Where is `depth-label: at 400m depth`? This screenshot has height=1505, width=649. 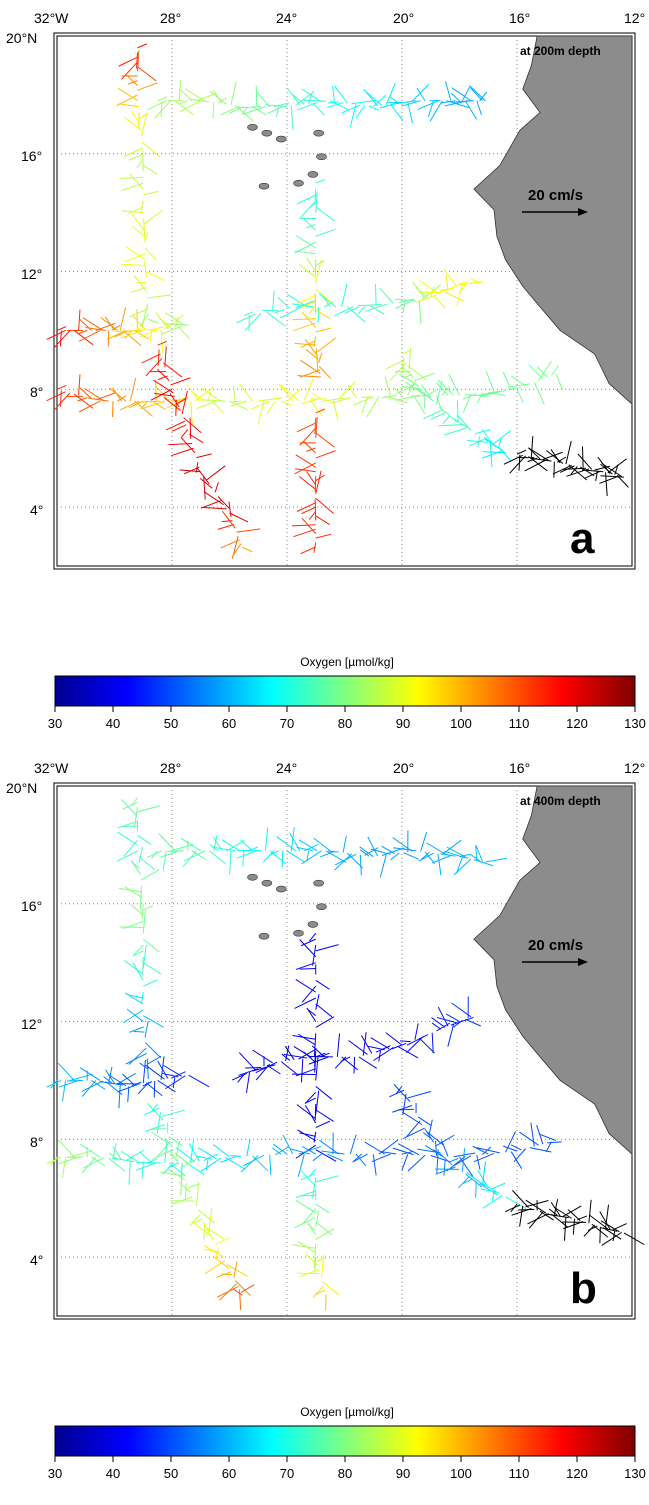 depth-label: at 400m depth is located at coordinates (560, 801).